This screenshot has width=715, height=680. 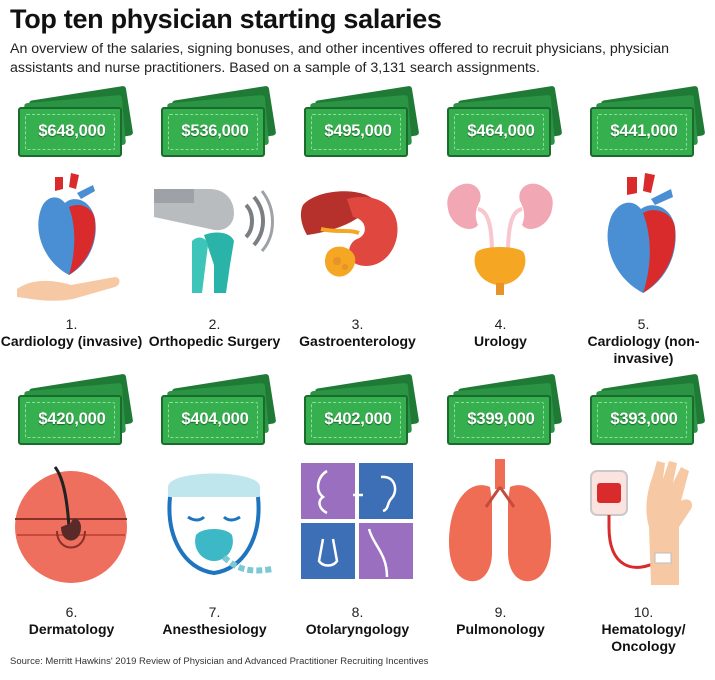 I want to click on salary-value: $441,000, so click(x=644, y=131).